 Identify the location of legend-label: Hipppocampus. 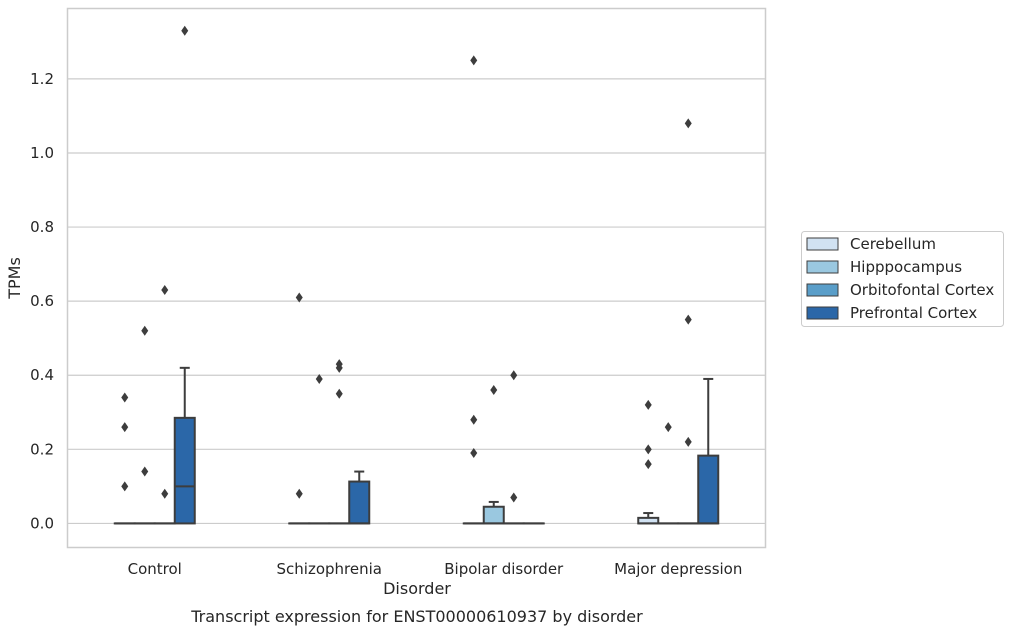
(906, 267).